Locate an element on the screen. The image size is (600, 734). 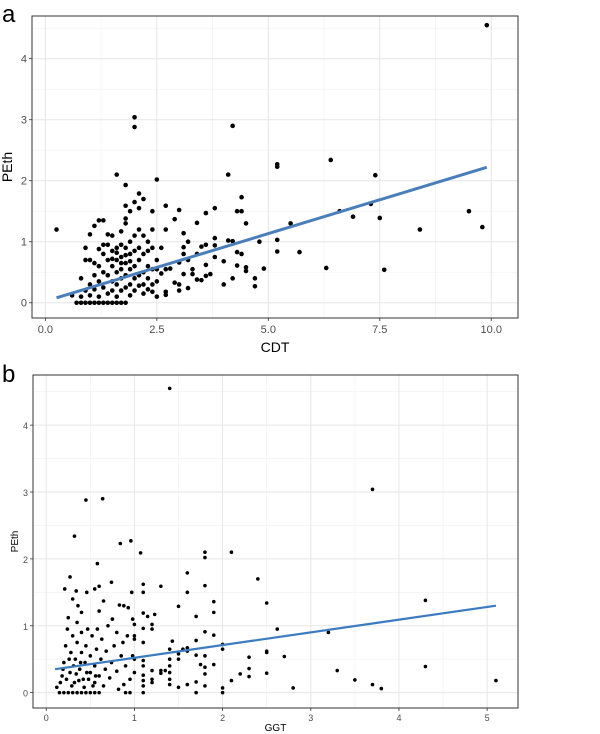
y-tick-label: 4 is located at coordinates (24, 60).